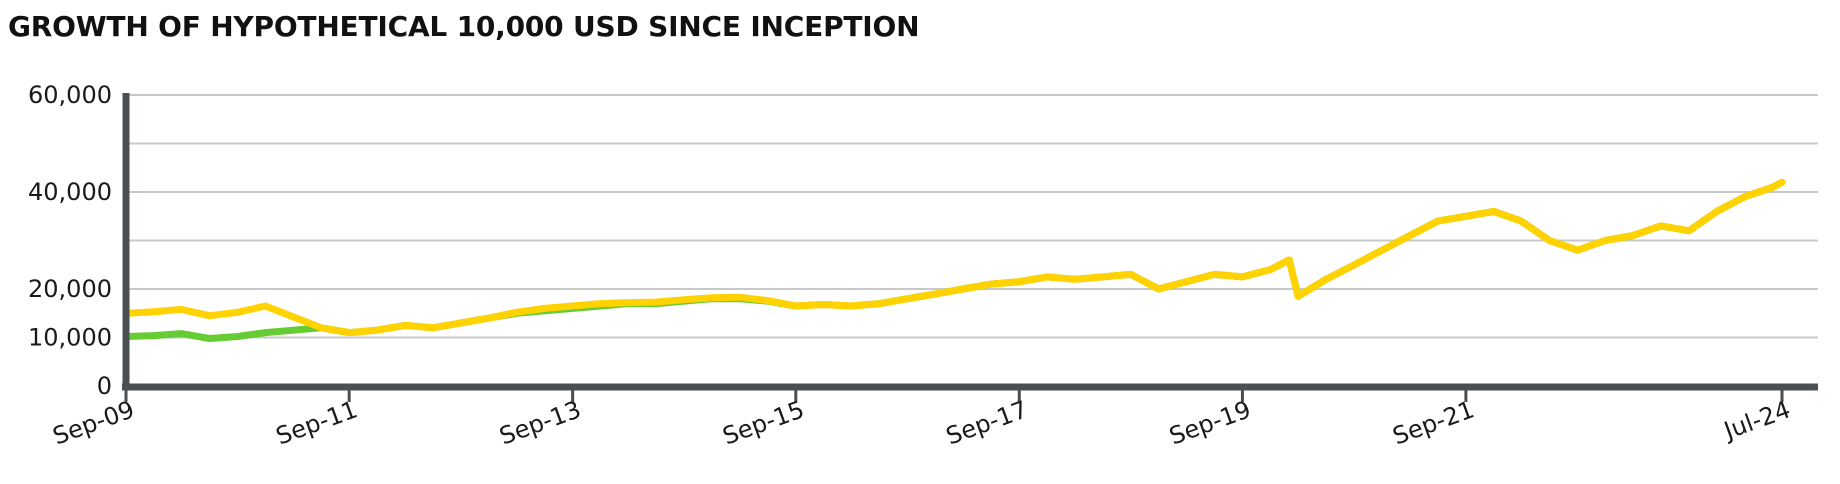  Describe the element at coordinates (104, 386) in the screenshot. I see `y-tick-label: 0` at that location.